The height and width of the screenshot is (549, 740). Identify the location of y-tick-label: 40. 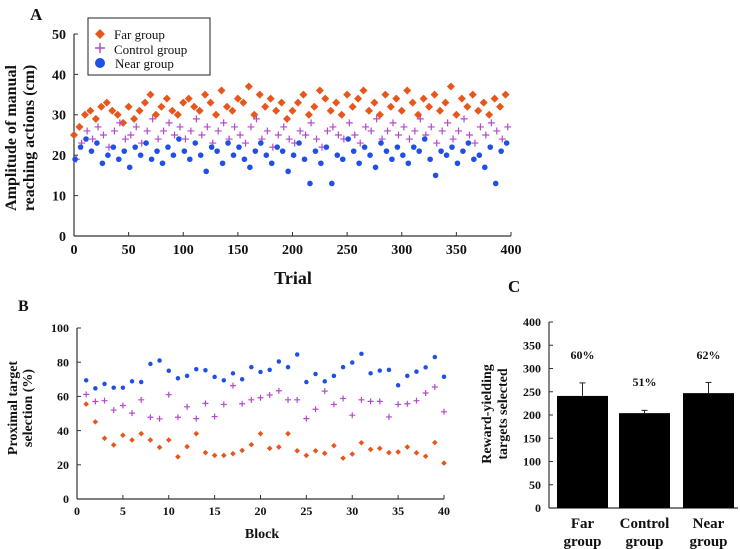
(63, 431).